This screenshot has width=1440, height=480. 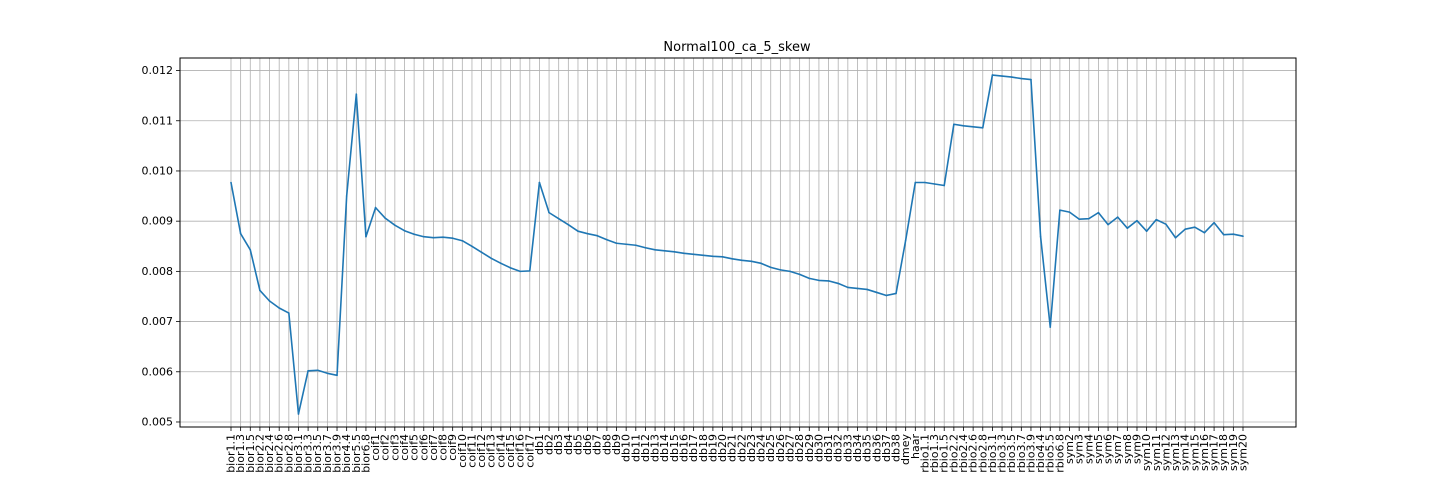 I want to click on x-tick-label: bior6.8, so click(x=365, y=453).